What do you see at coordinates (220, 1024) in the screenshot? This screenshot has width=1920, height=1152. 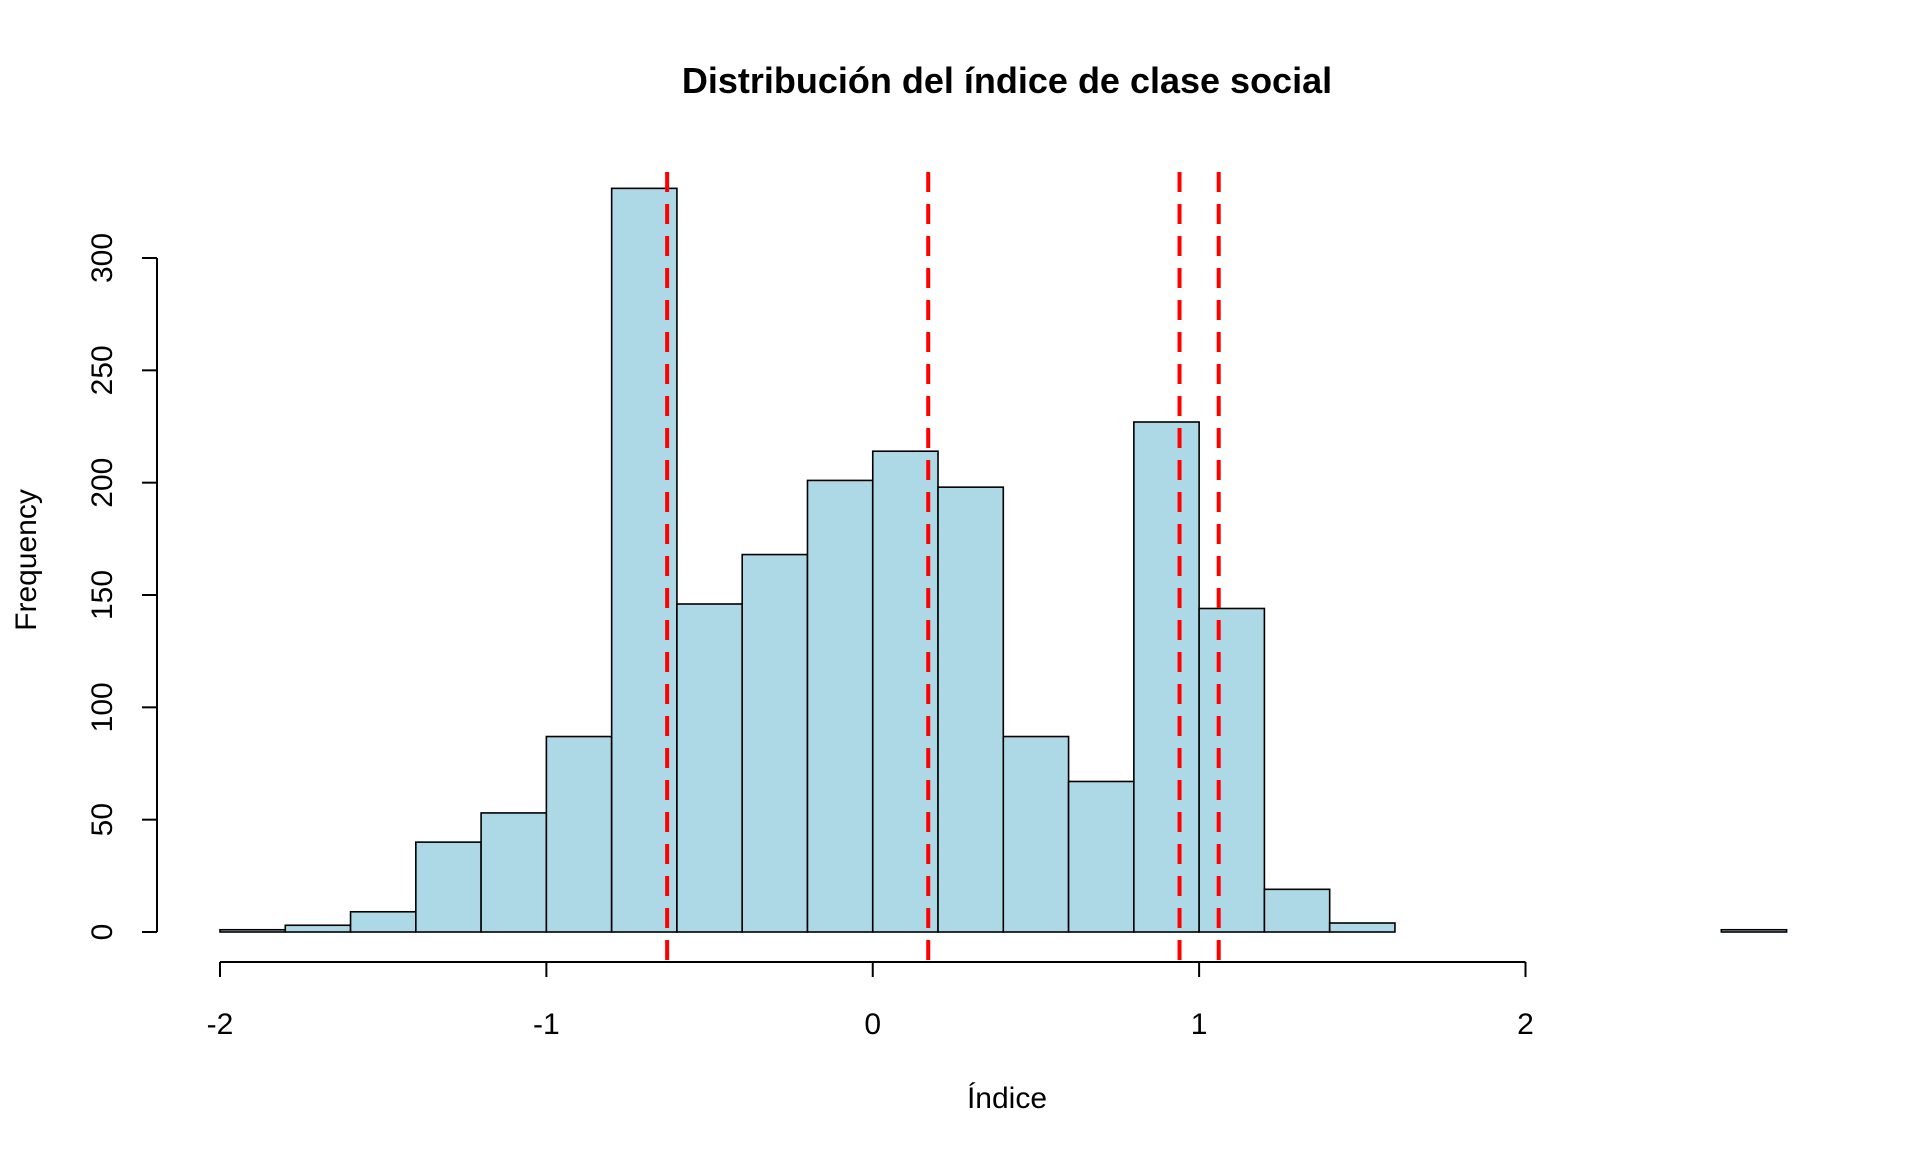 I see `x-tick-label-0: -2` at bounding box center [220, 1024].